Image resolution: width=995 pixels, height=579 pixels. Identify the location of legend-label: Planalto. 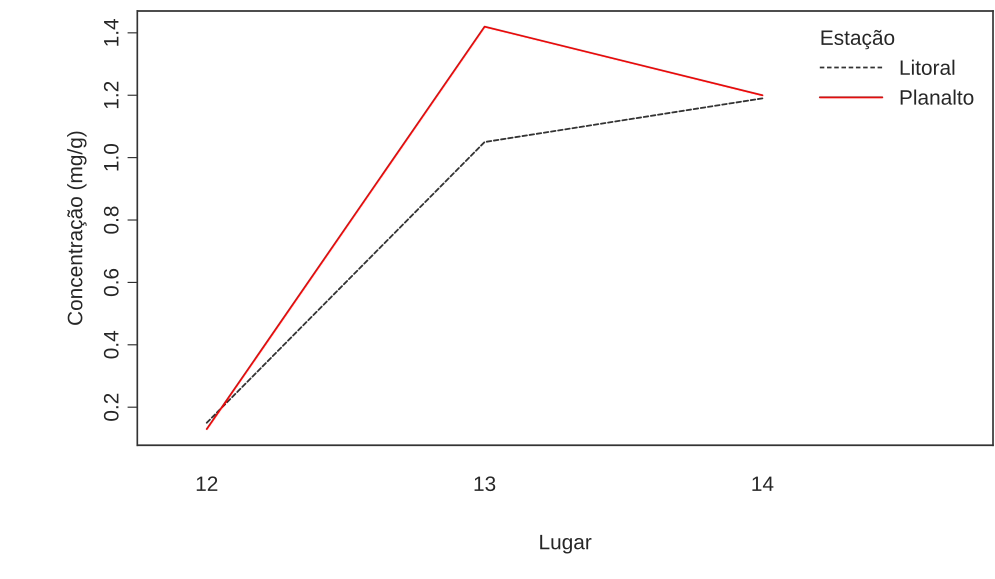
(937, 97).